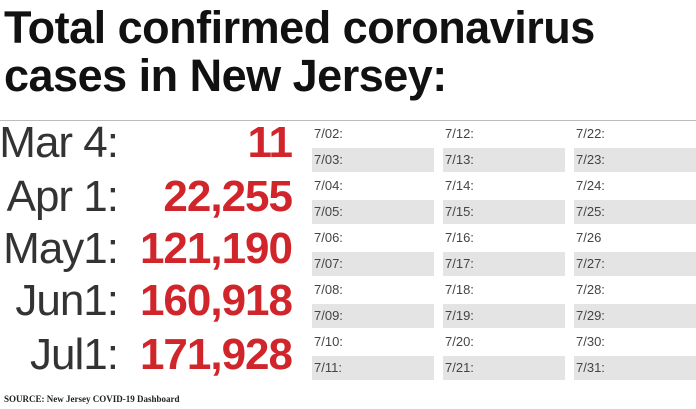  Describe the element at coordinates (635, 212) in the screenshot. I see `date-cell: 7/25:` at that location.